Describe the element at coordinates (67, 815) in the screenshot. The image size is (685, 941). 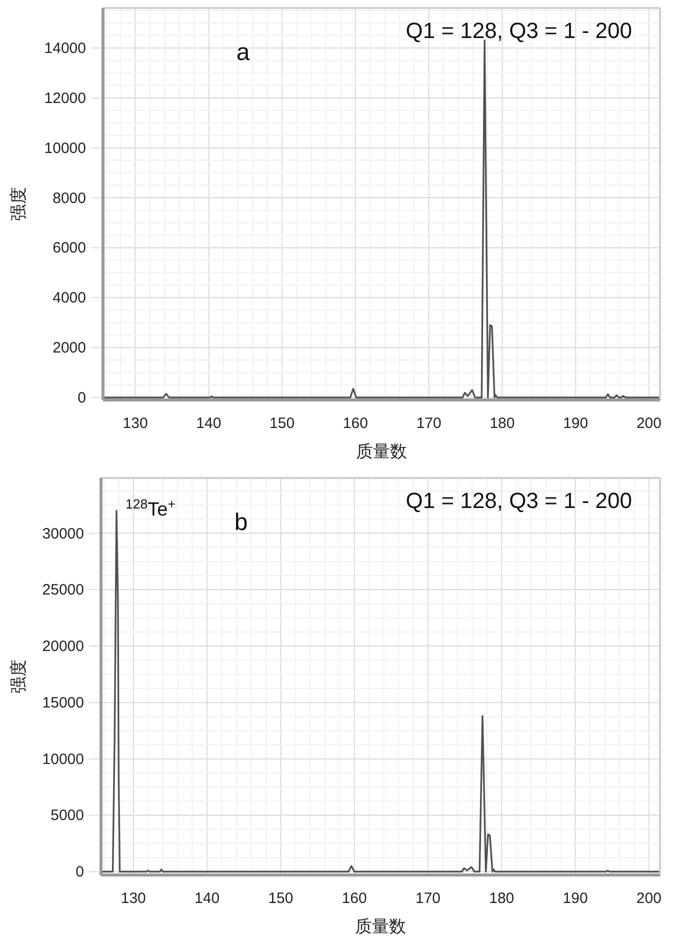
I see `y-tick-label: 5000` at that location.